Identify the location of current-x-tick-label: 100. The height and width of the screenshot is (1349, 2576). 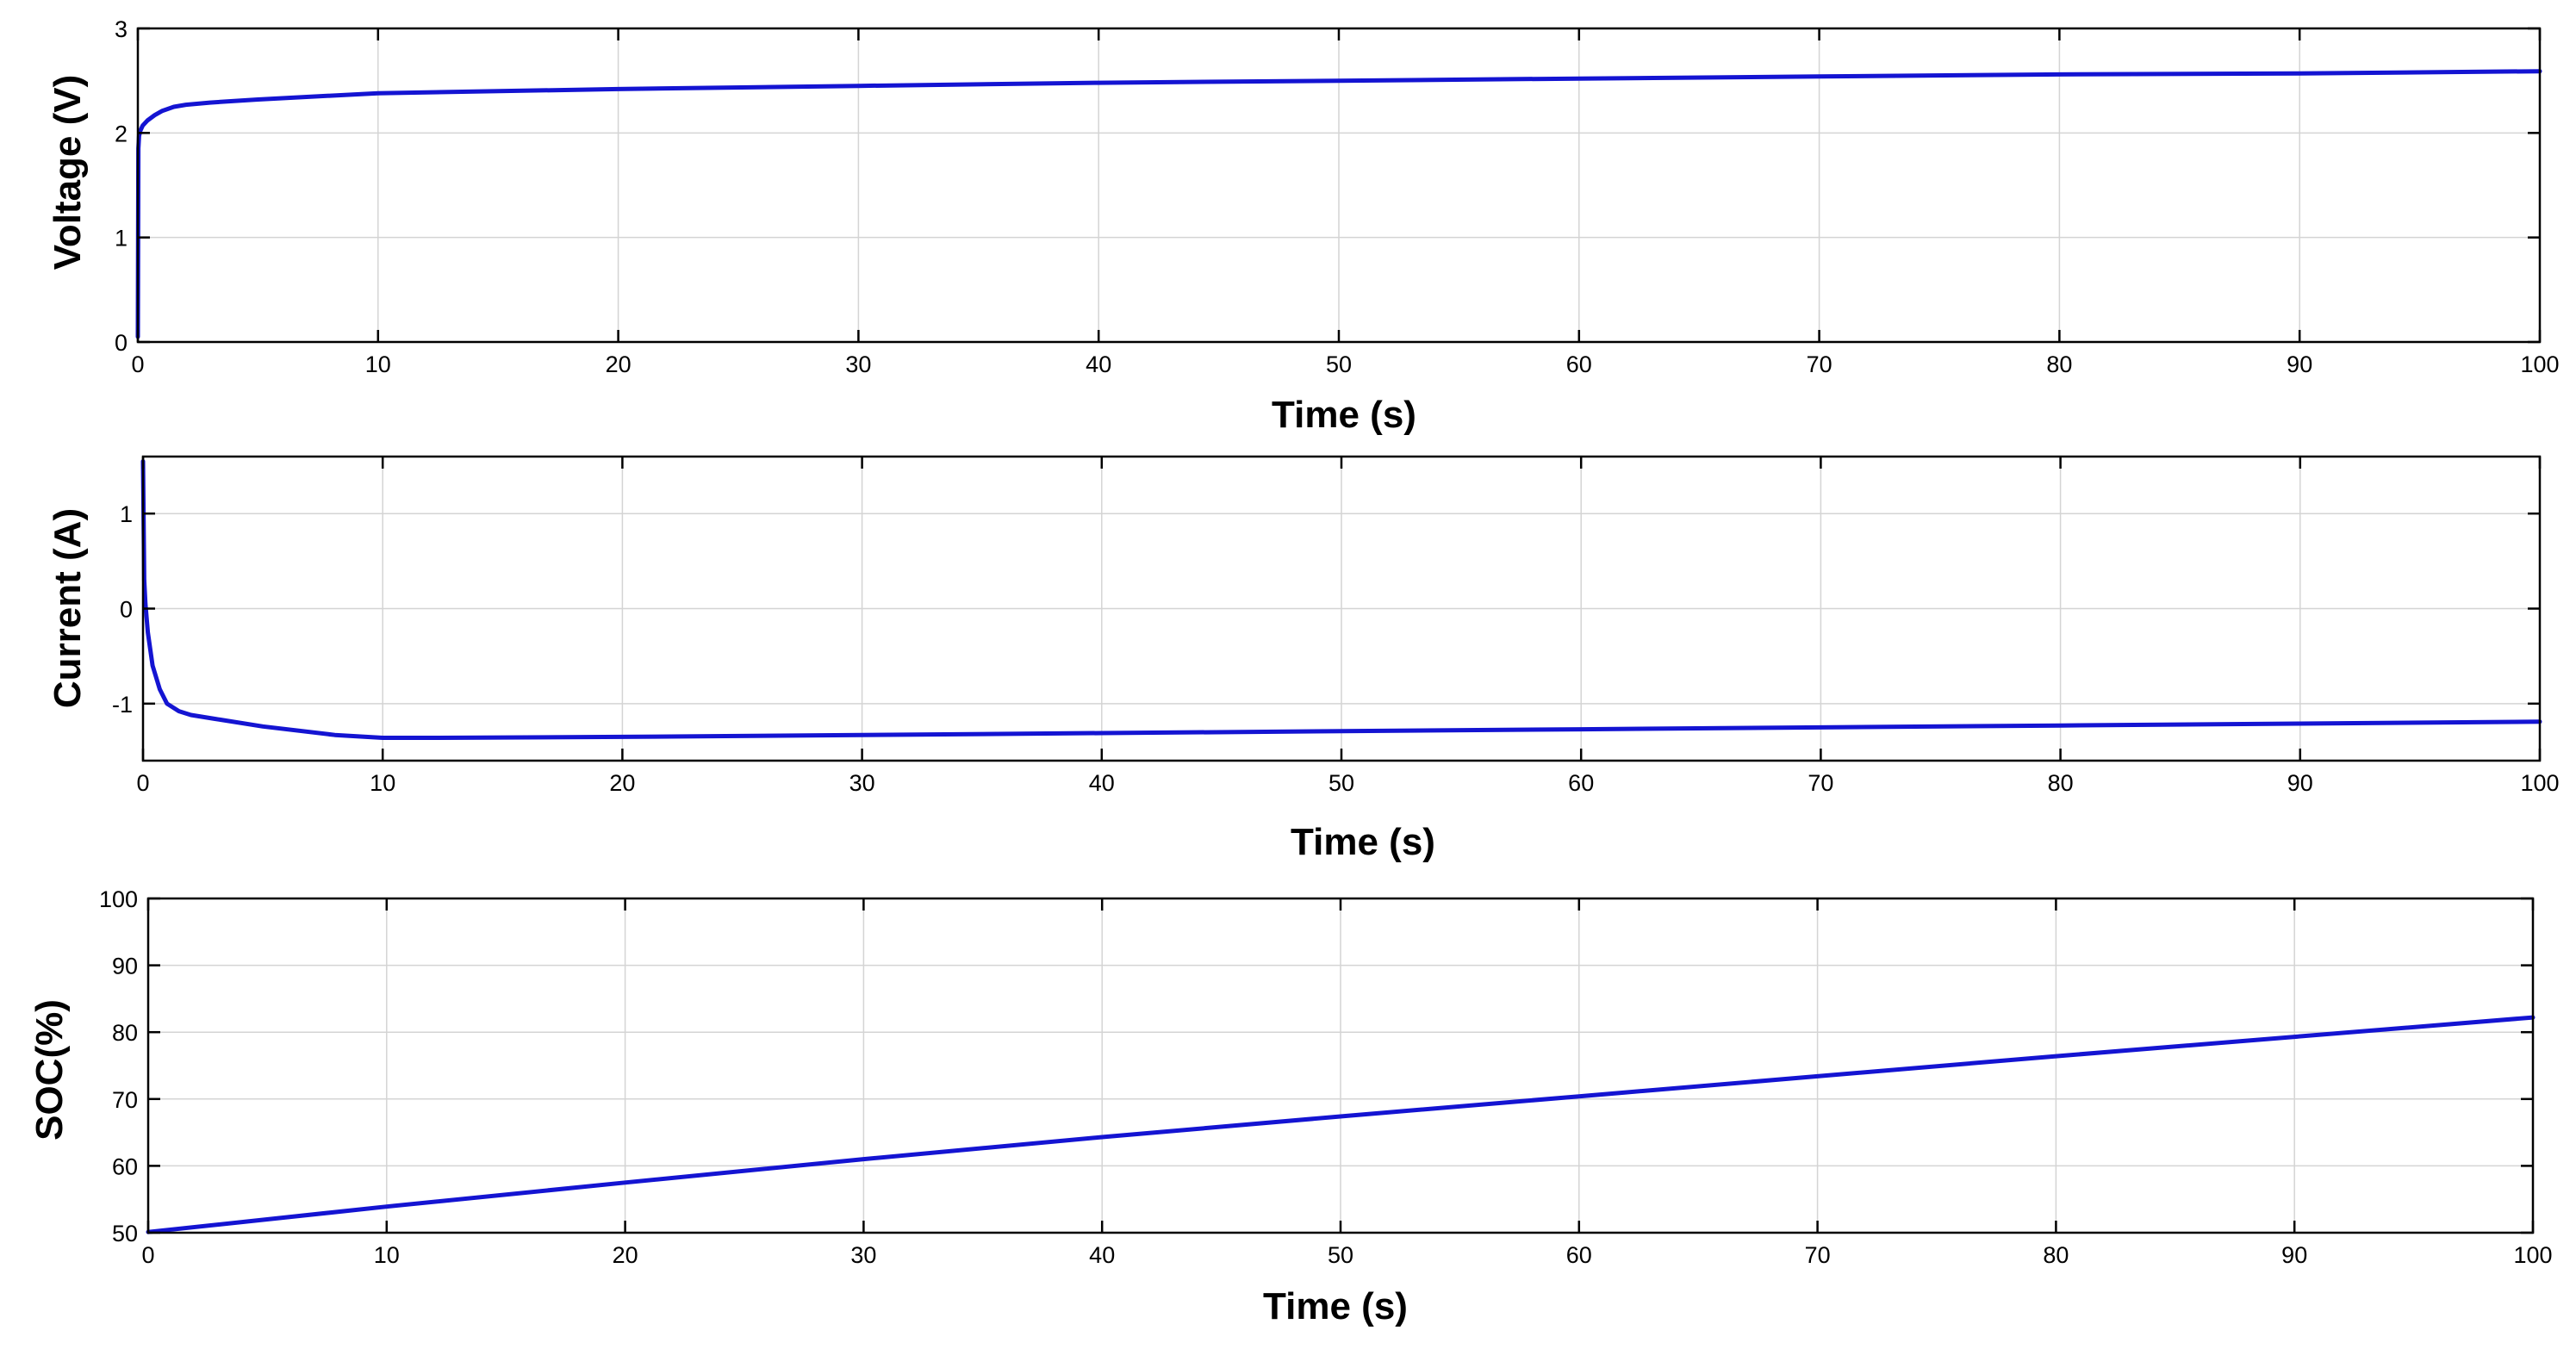
(2540, 783).